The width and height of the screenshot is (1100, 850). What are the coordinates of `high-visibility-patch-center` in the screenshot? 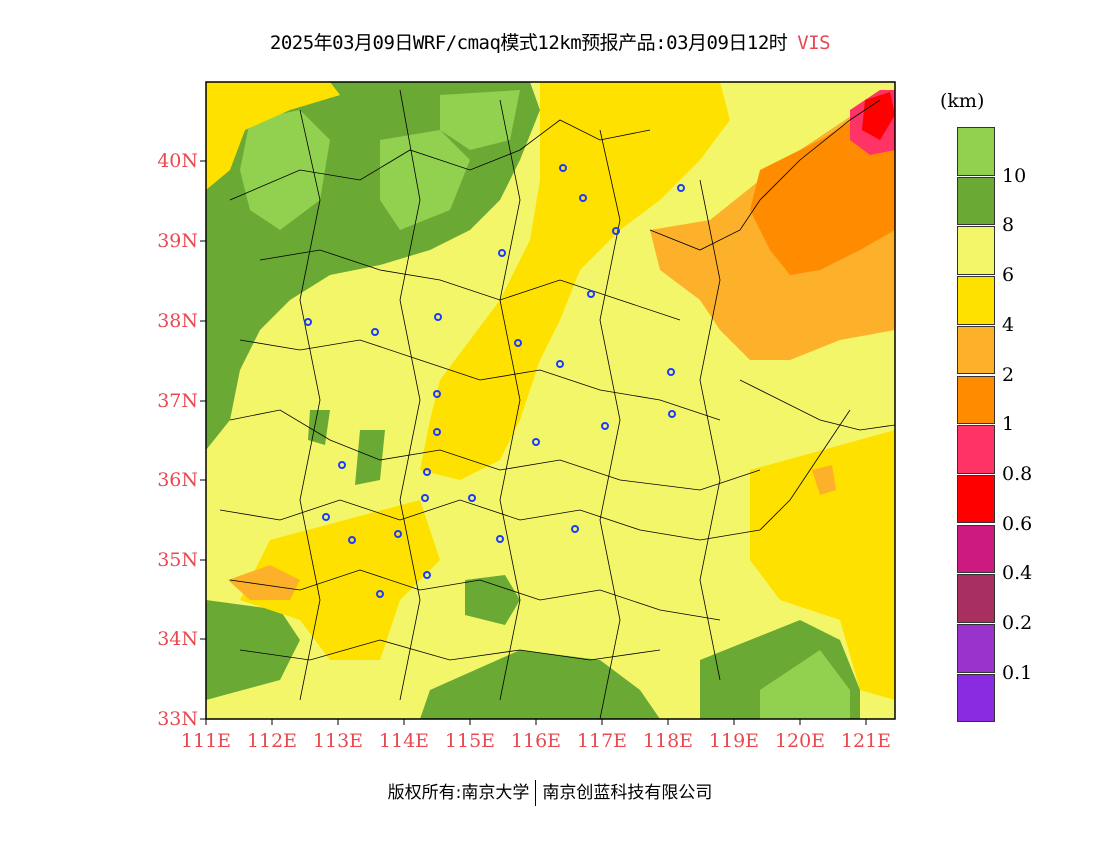 It's located at (414, 517).